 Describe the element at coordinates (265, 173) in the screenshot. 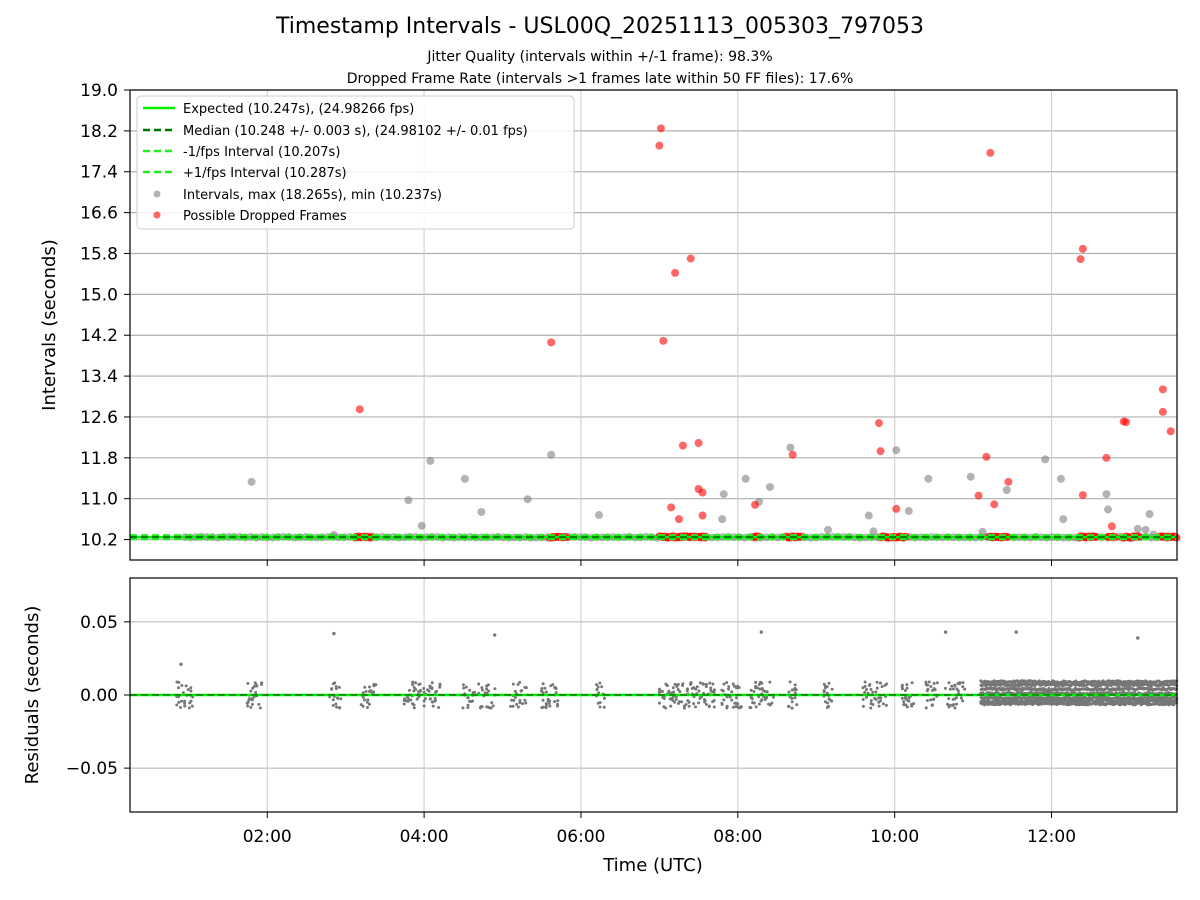

I see `legend-plus-fps-label: +1/fps Interval (10.287s)` at that location.